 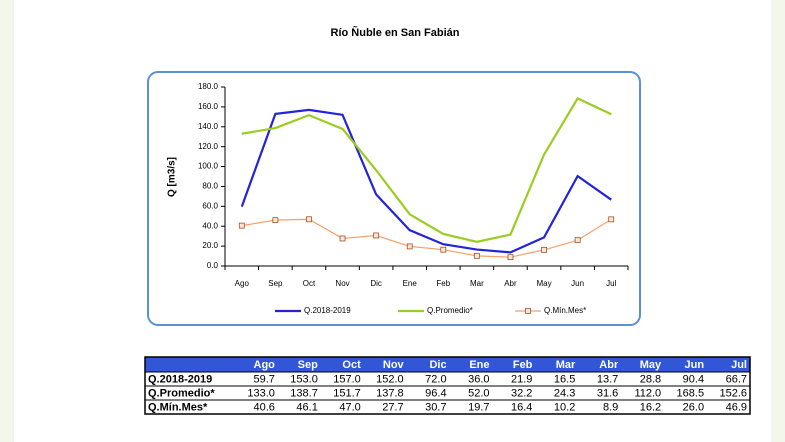 What do you see at coordinates (210, 225) in the screenshot?
I see `y-tick-label: 40.0` at bounding box center [210, 225].